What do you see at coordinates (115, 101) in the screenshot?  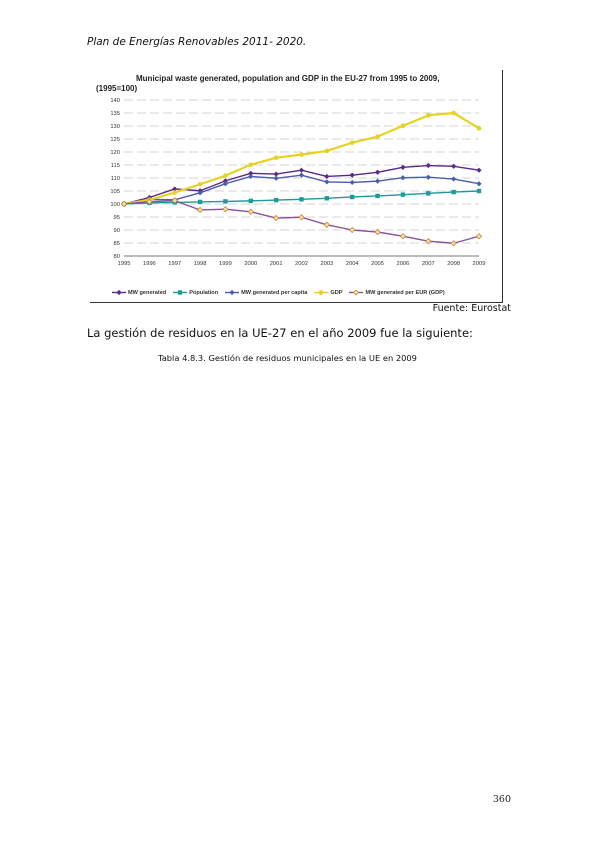 I see `y-tick-label: 140` at bounding box center [115, 101].